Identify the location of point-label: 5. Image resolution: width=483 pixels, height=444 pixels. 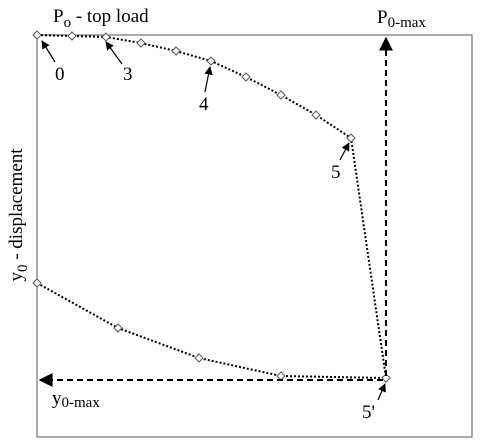
(336, 172).